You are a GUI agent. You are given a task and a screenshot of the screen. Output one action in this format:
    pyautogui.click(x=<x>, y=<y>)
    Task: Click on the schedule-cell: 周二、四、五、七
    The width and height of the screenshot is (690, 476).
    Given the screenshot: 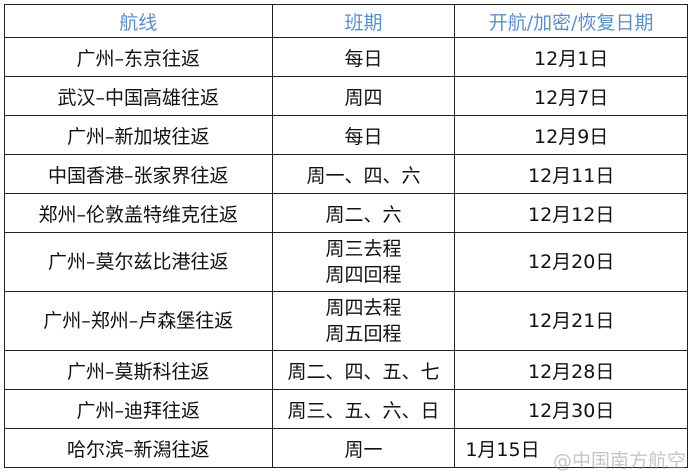 What is the action you would take?
    pyautogui.click(x=363, y=370)
    